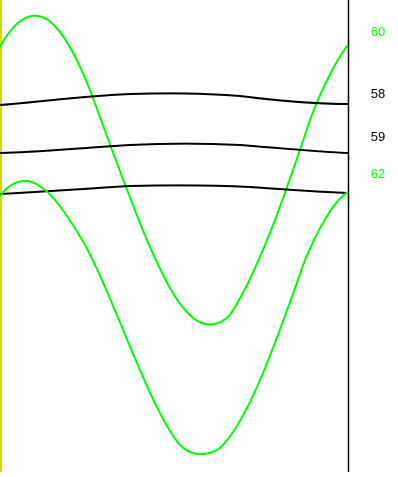  I want to click on trace-label-62: 62, so click(378, 174).